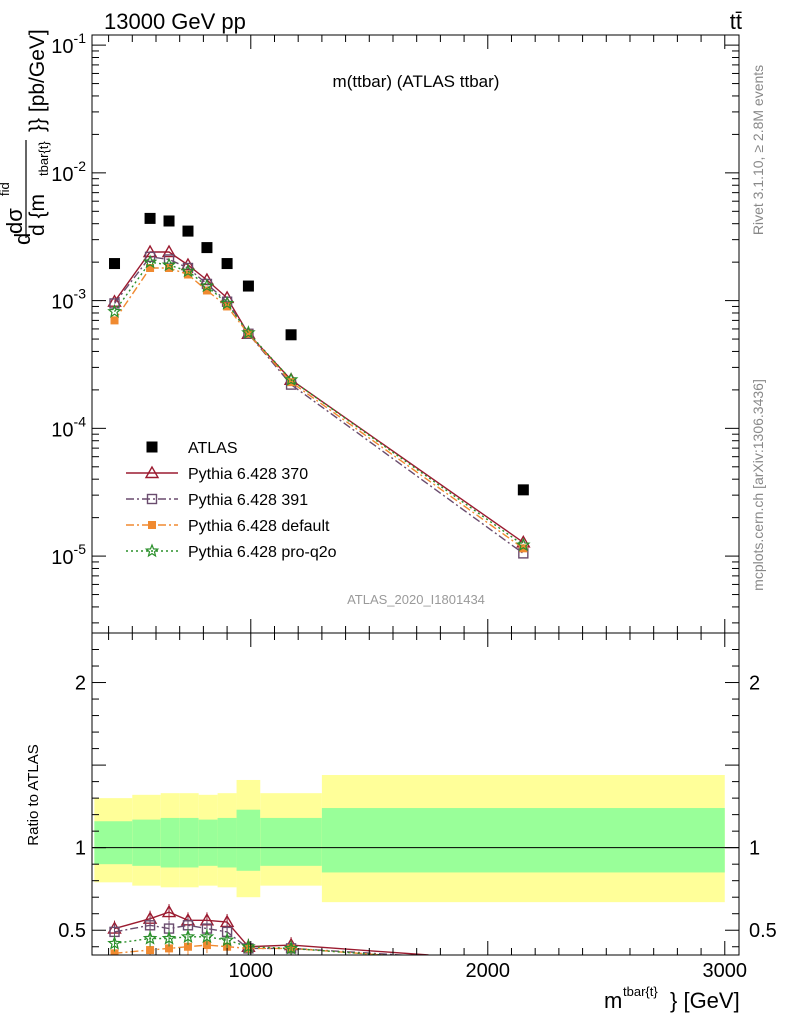 This screenshot has width=786, height=1024. Describe the element at coordinates (192, 448) in the screenshot. I see `legend-entry: ATLAS` at that location.